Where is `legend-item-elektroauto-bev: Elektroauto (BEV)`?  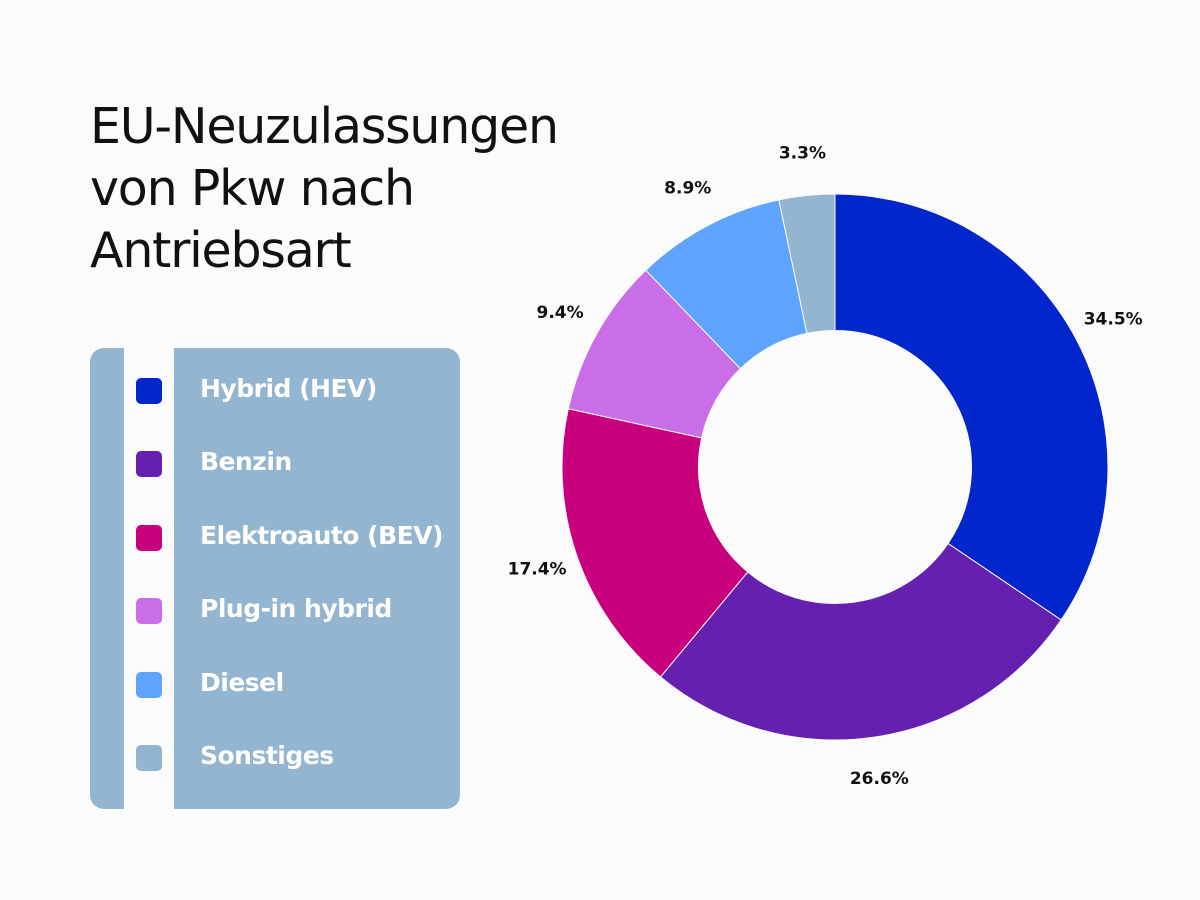 legend-item-elektroauto-bev: Elektroauto (BEV) is located at coordinates (275, 523).